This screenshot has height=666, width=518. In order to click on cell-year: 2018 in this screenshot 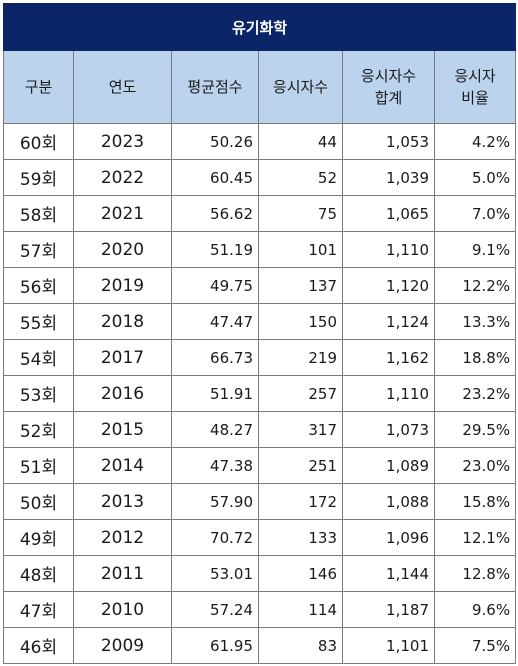, I will do `click(122, 321)`.